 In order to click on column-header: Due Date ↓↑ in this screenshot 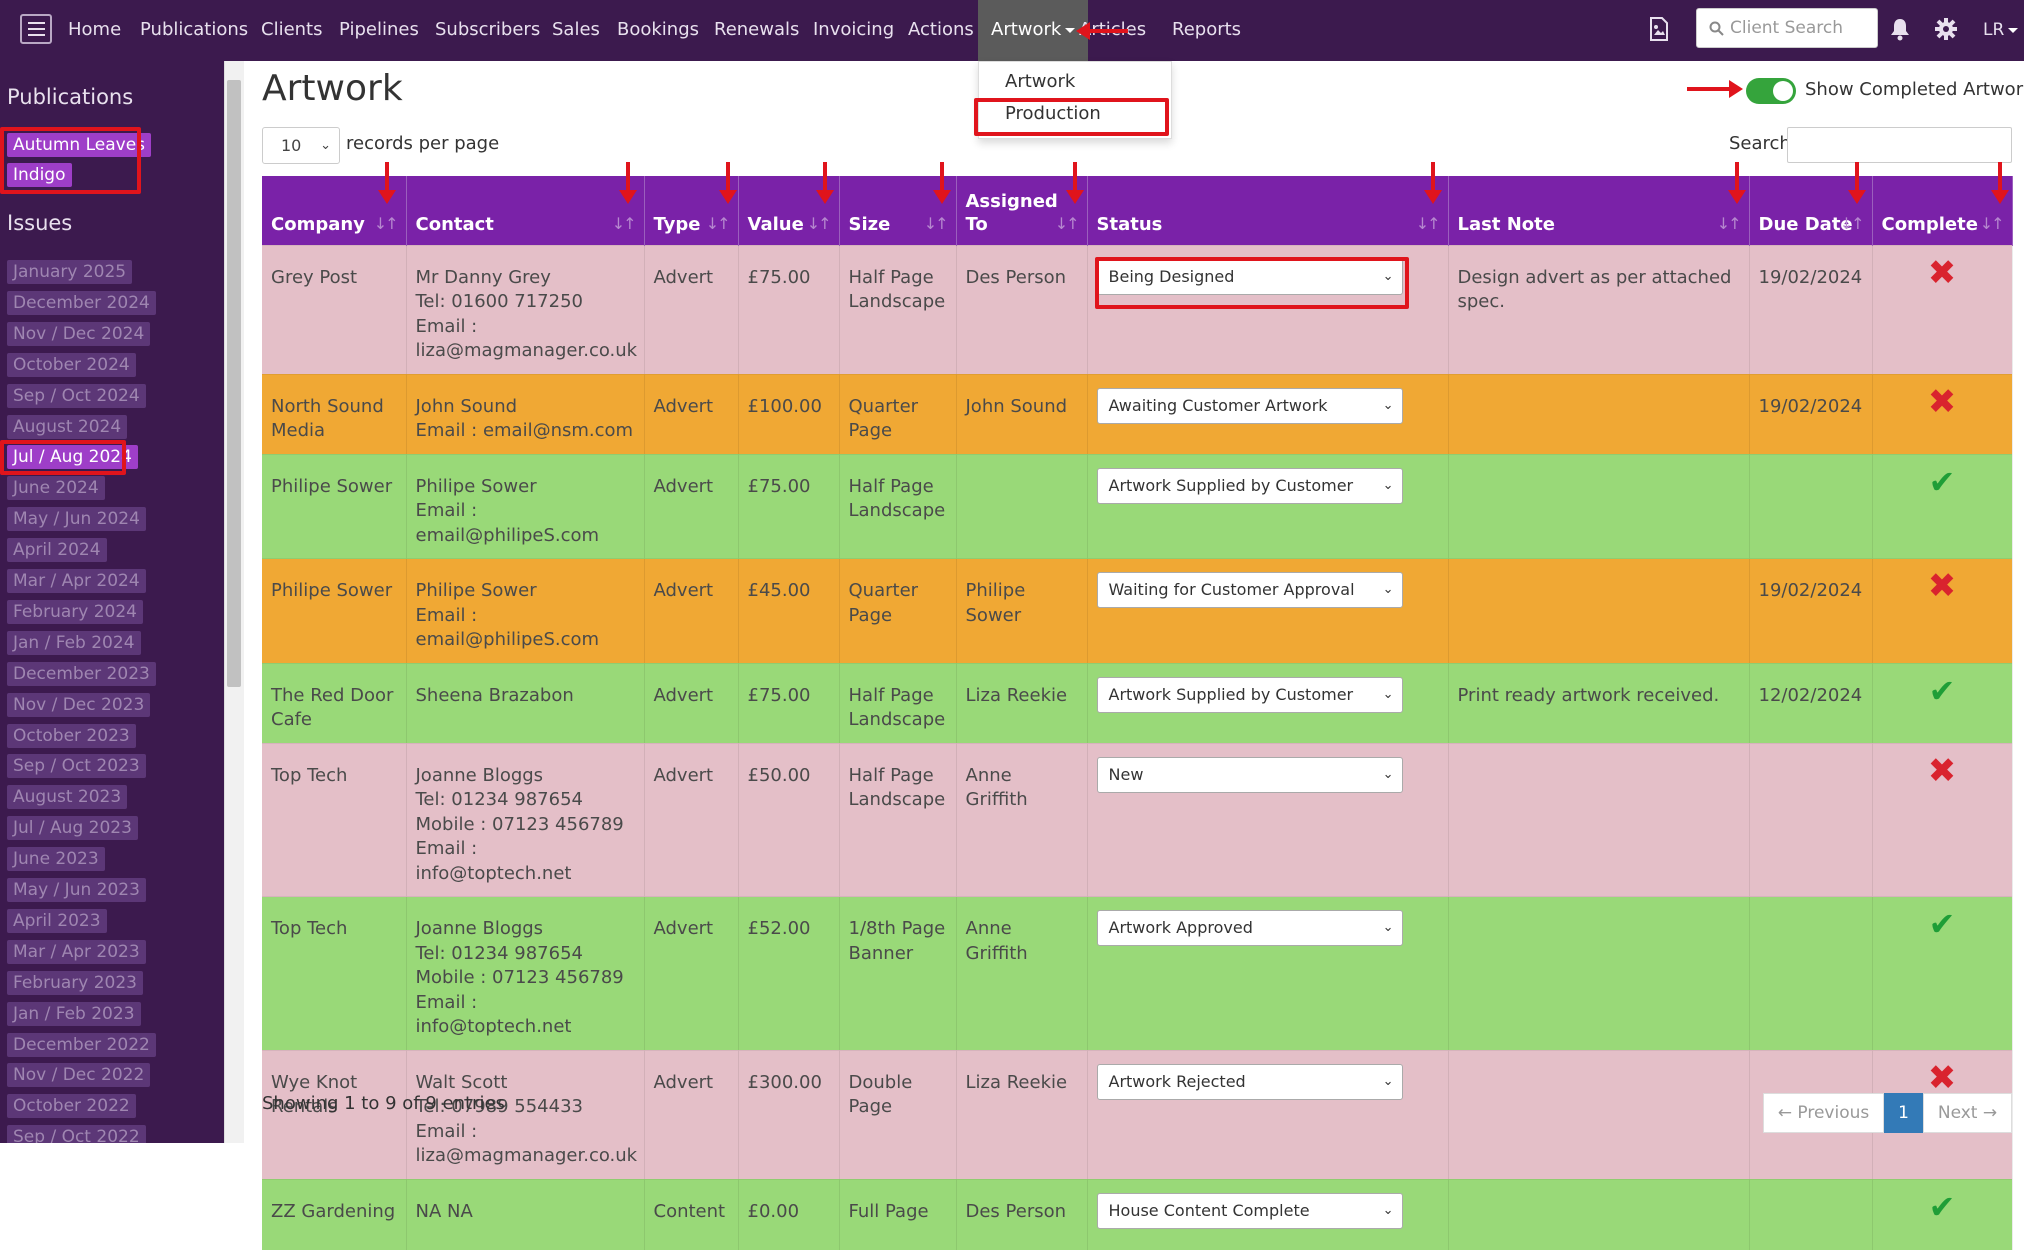, I will do `click(1811, 210)`.